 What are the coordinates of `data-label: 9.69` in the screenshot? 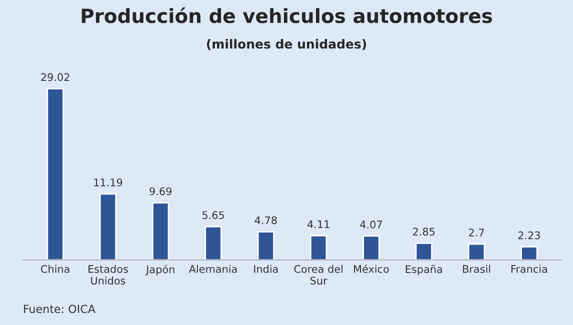 It's located at (161, 191).